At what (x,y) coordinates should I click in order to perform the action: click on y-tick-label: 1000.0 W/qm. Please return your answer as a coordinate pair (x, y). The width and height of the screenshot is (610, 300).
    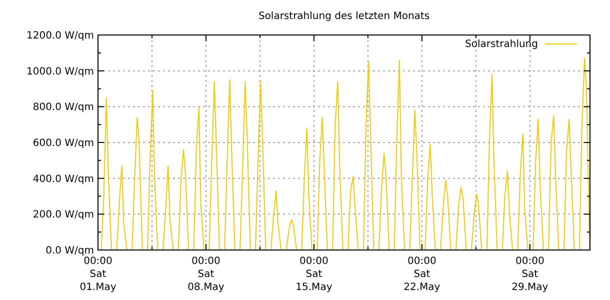
    Looking at the image, I should click on (60, 72).